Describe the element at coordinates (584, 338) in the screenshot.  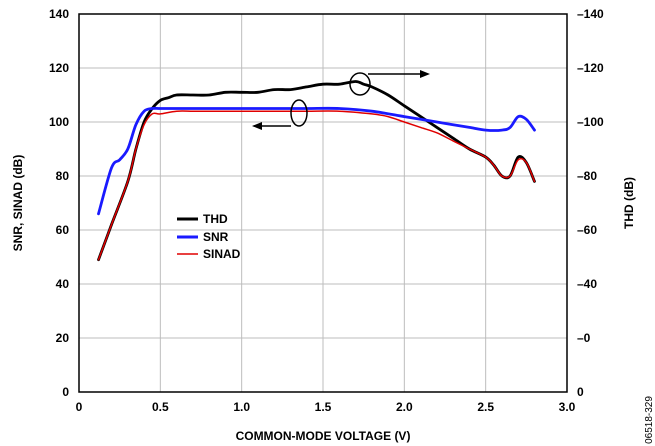
I see `right-y-tick-label: –0` at that location.